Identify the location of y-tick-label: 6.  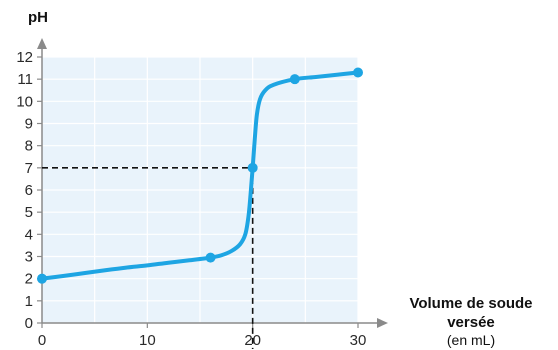
(29, 190).